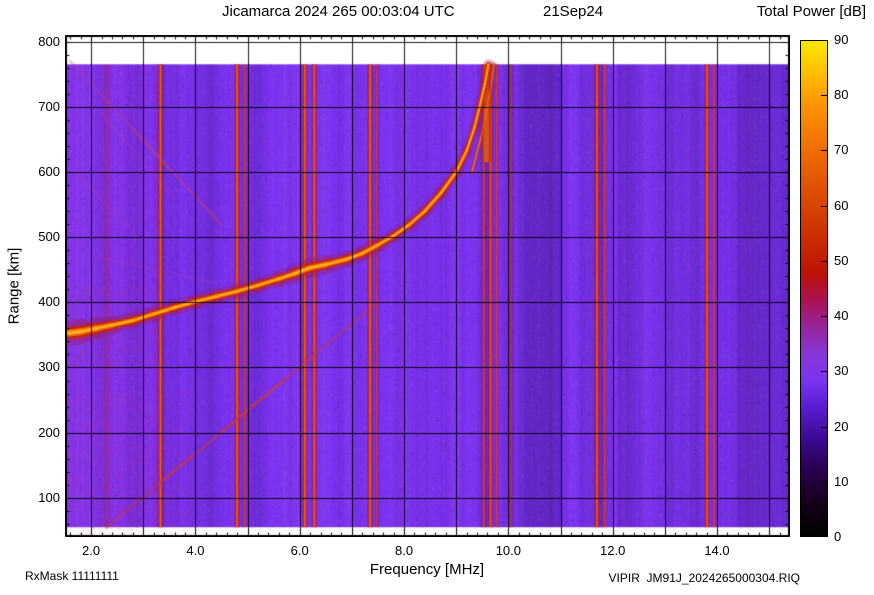 Image resolution: width=874 pixels, height=595 pixels. Describe the element at coordinates (404, 550) in the screenshot. I see `x-tick-label: 8.0` at that location.